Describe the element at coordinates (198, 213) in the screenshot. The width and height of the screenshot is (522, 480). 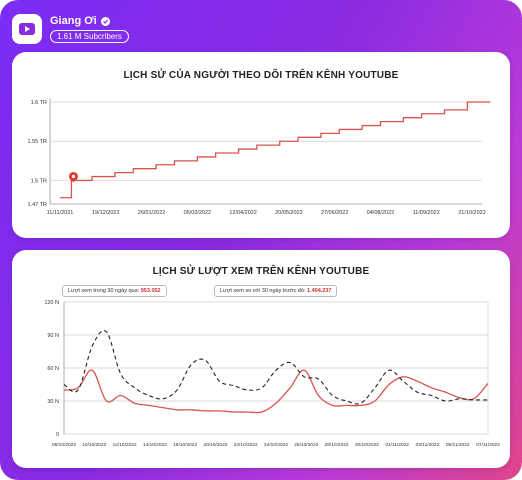
I see `x-tick-label: 05/03/2022` at that location.